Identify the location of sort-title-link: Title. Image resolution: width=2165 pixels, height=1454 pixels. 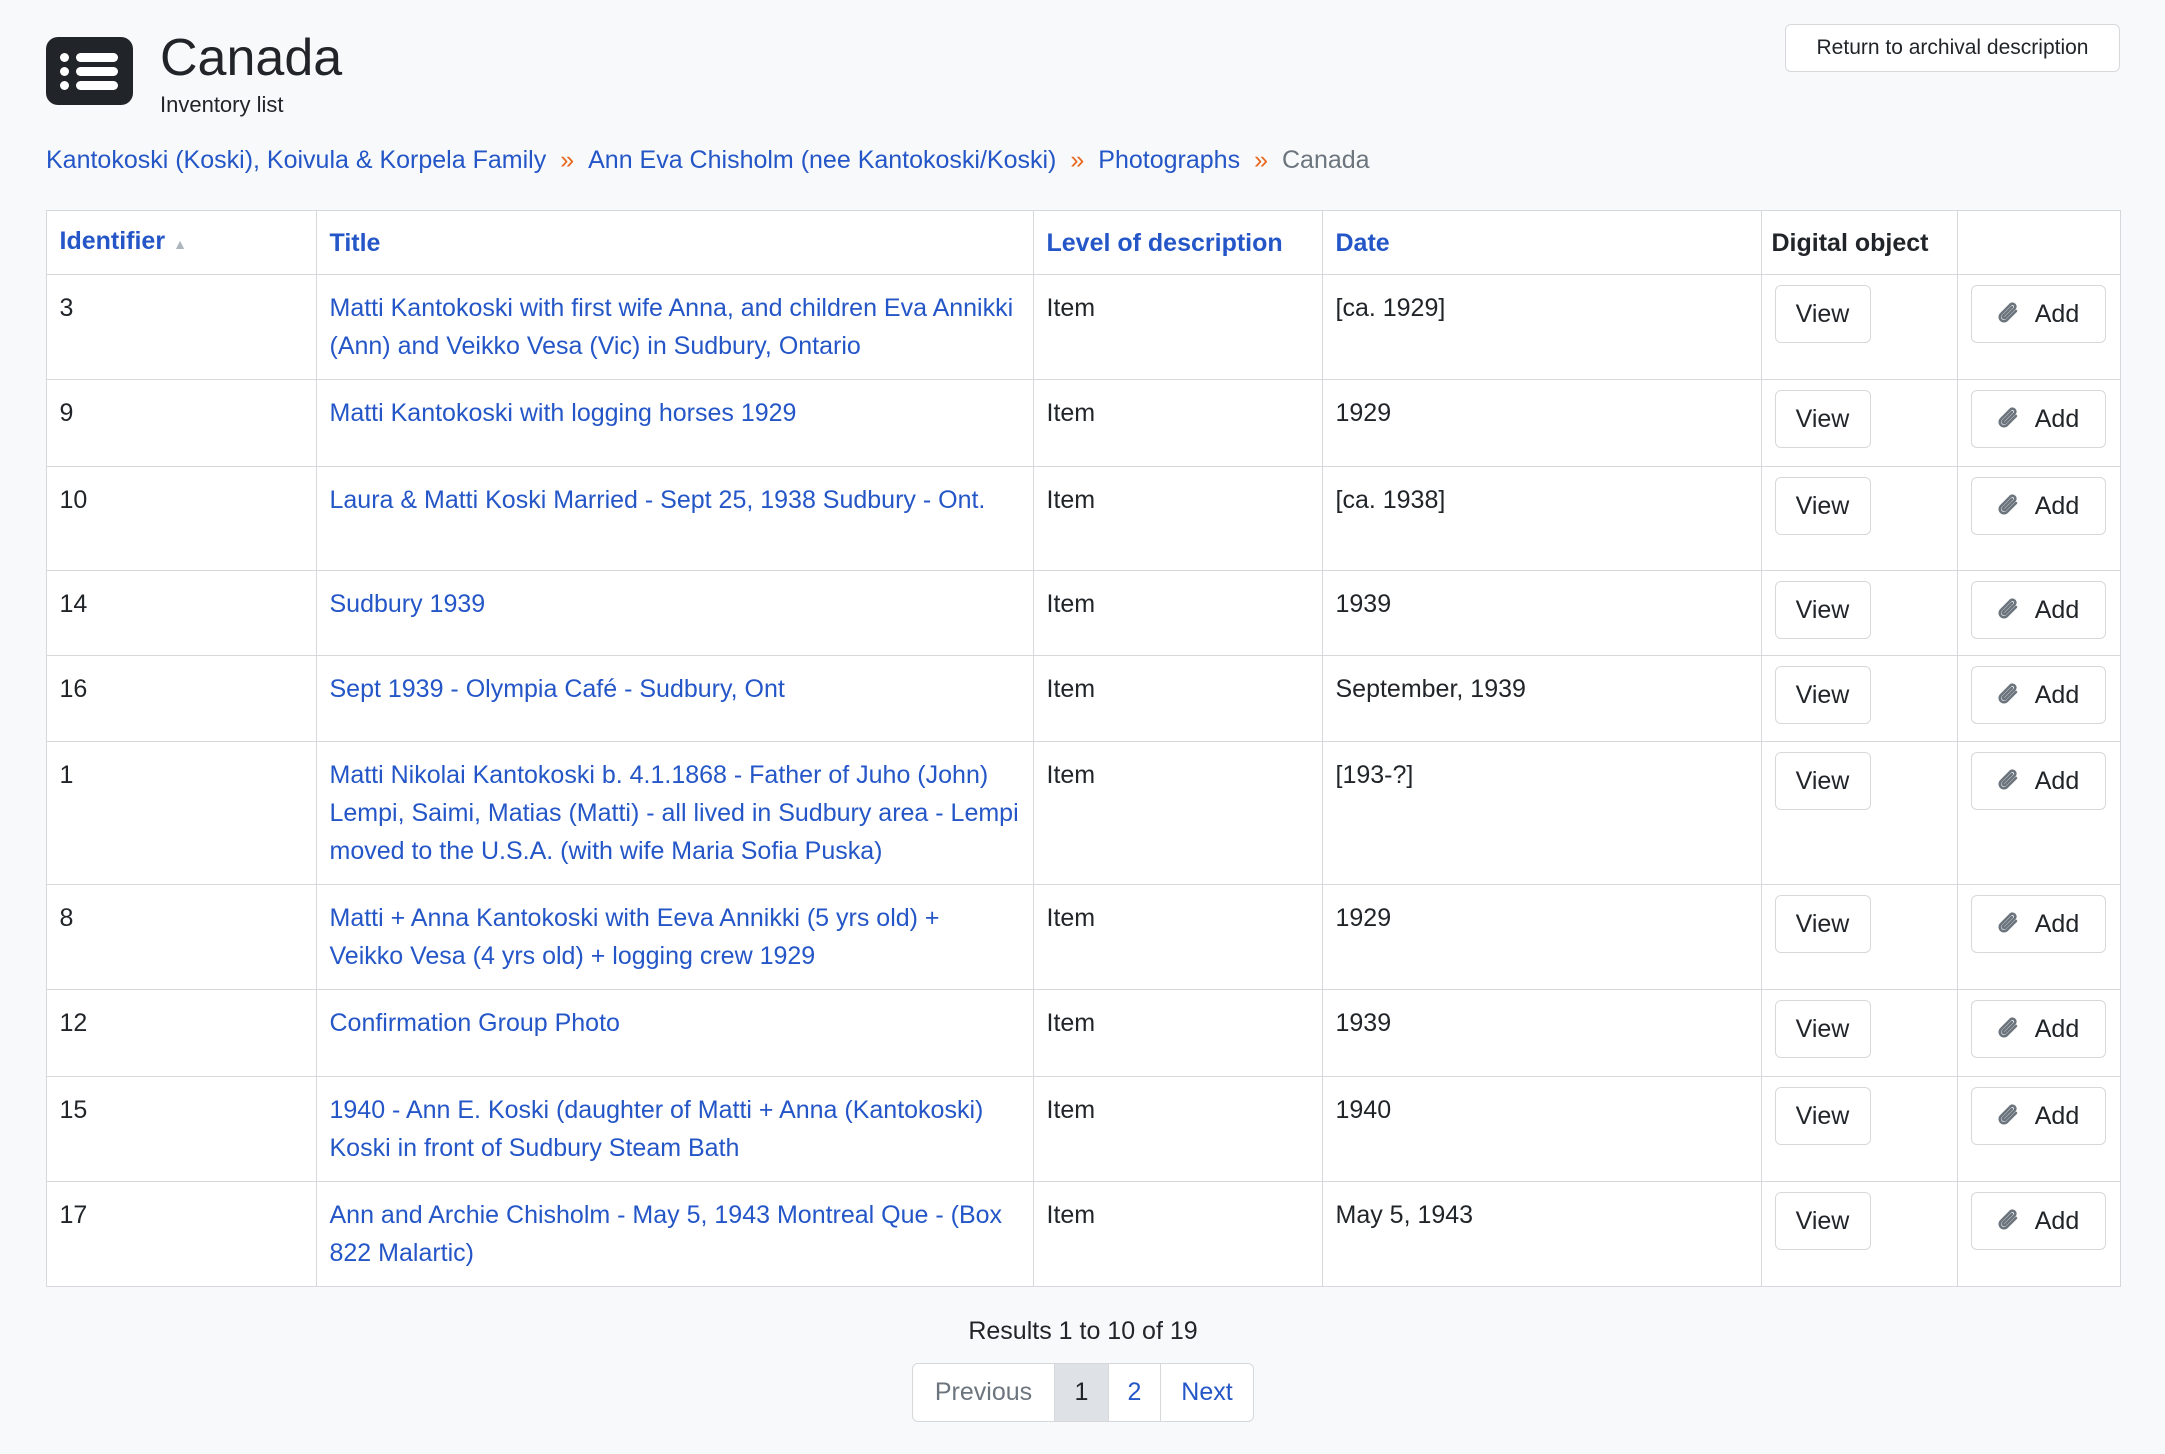
(355, 242).